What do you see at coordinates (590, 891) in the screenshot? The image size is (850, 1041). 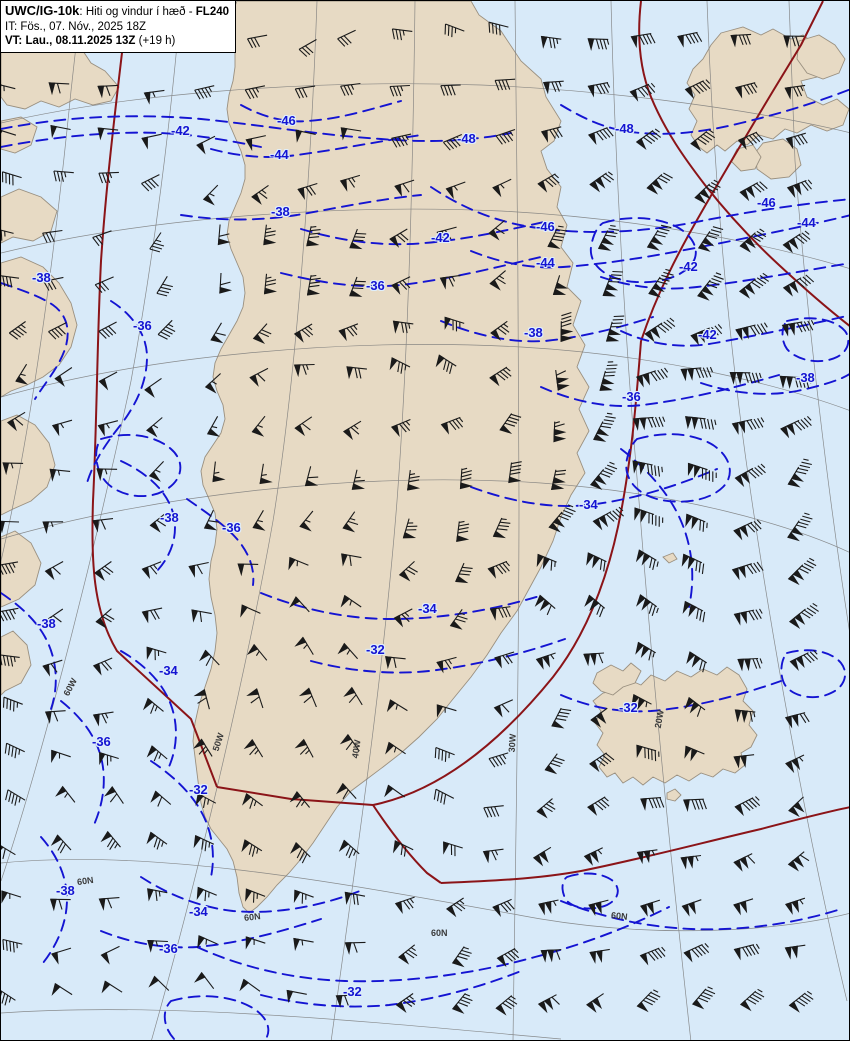 I see `isotherm-closed-cell-d` at bounding box center [590, 891].